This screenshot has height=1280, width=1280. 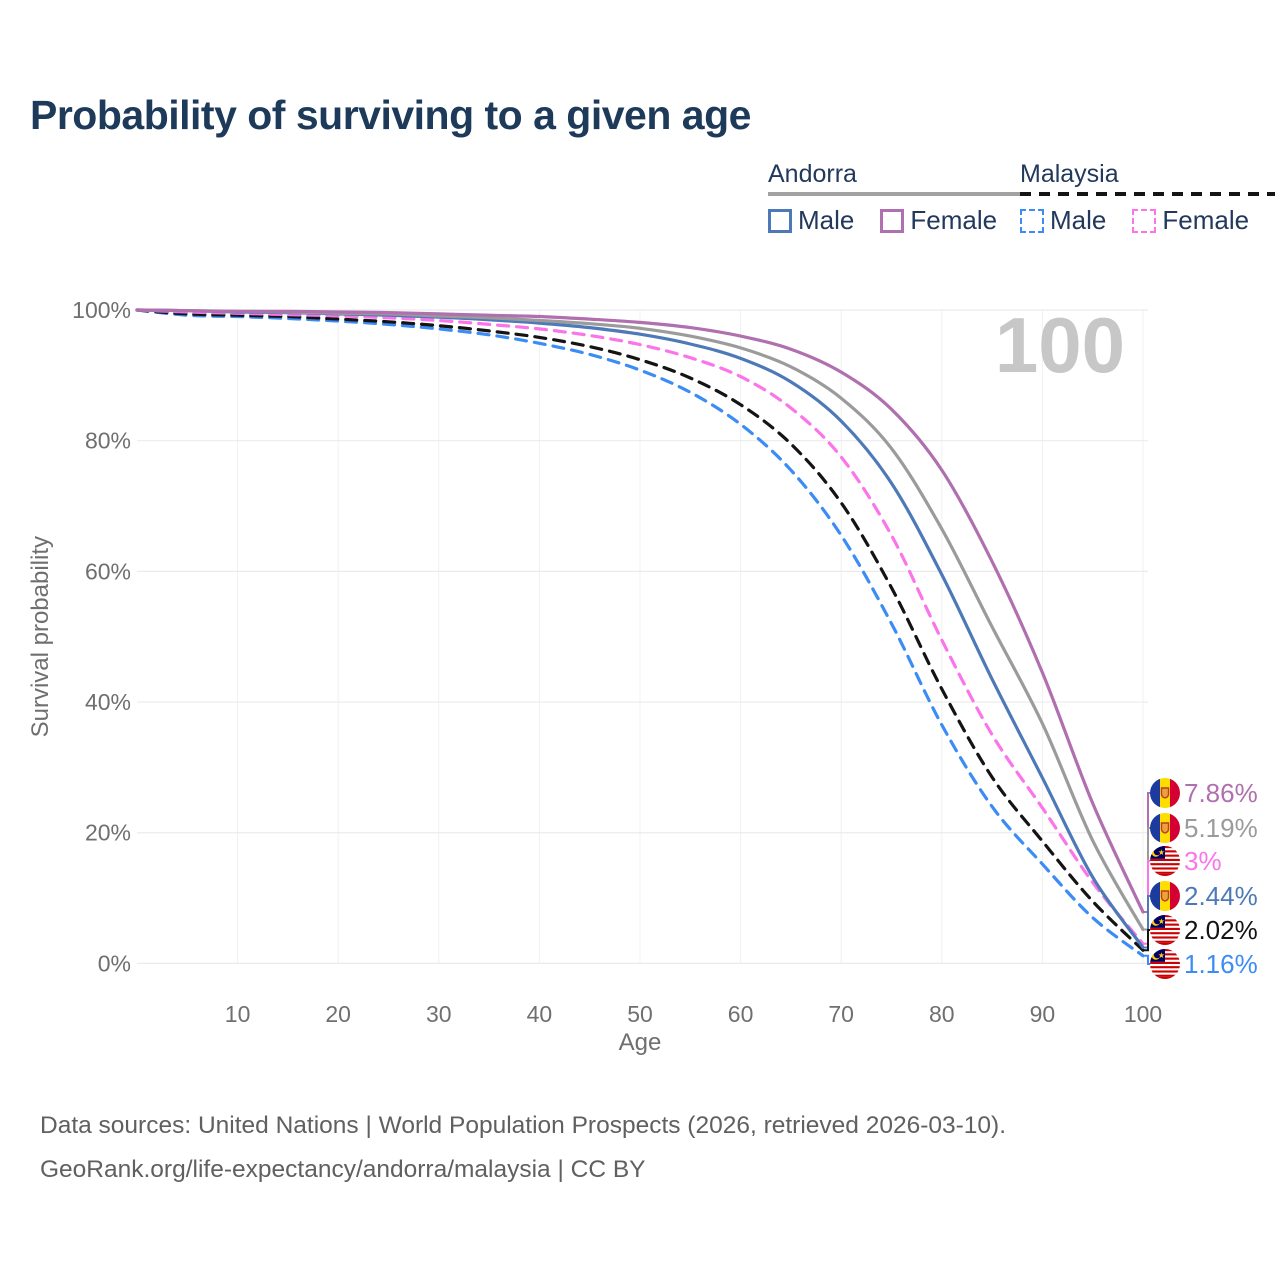 I want to click on end-label-value: 1.16%, so click(x=1221, y=964).